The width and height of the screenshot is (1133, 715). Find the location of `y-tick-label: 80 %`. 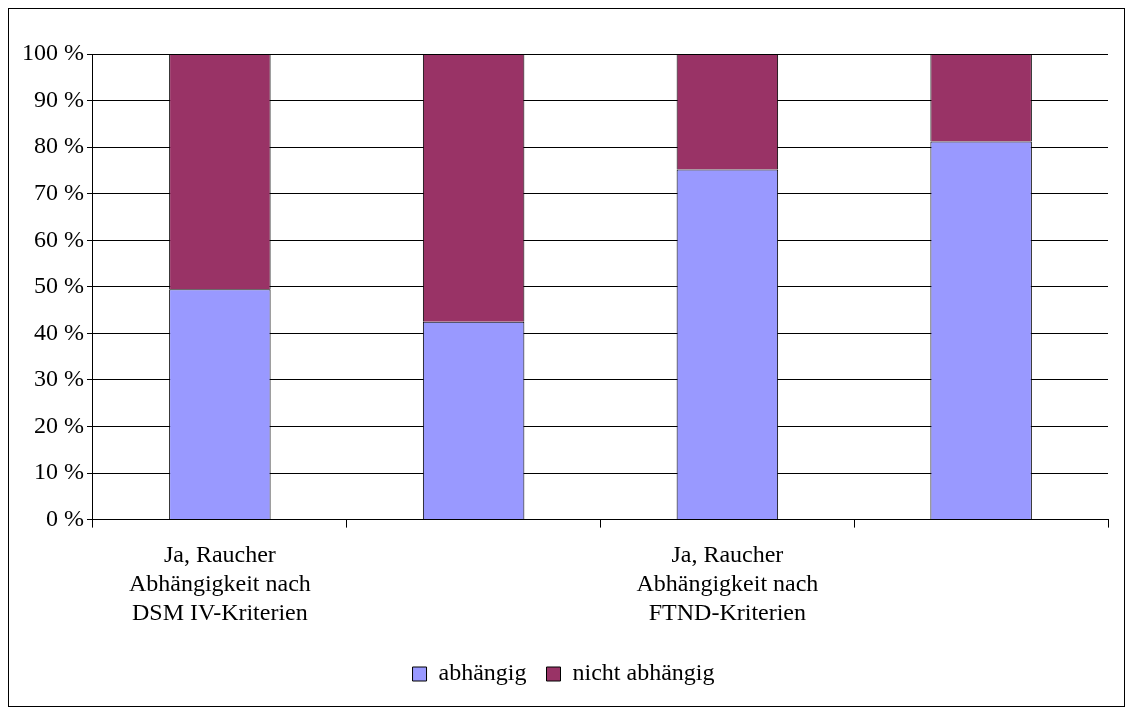

y-tick-label: 80 % is located at coordinates (58, 145).